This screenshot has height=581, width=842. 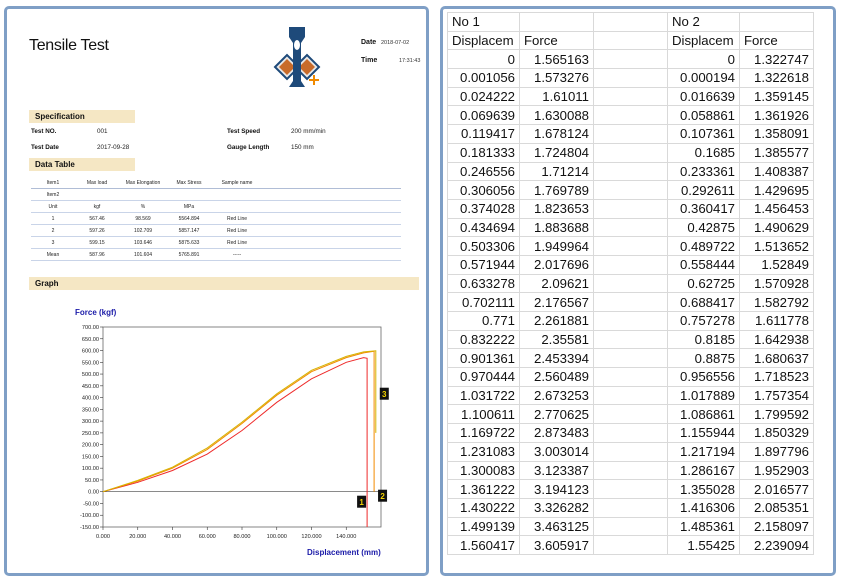 I want to click on spreadsheet-cell: 1.322618, so click(x=776, y=78).